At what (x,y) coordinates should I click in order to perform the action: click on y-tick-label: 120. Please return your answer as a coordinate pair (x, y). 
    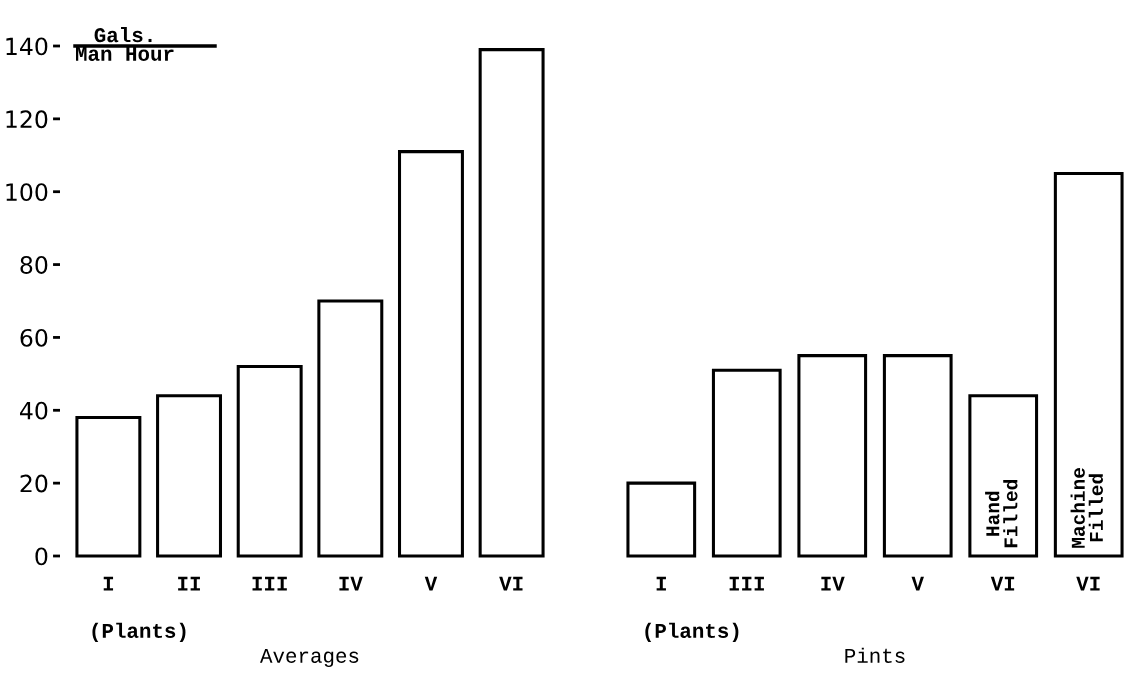
    Looking at the image, I should click on (27, 119).